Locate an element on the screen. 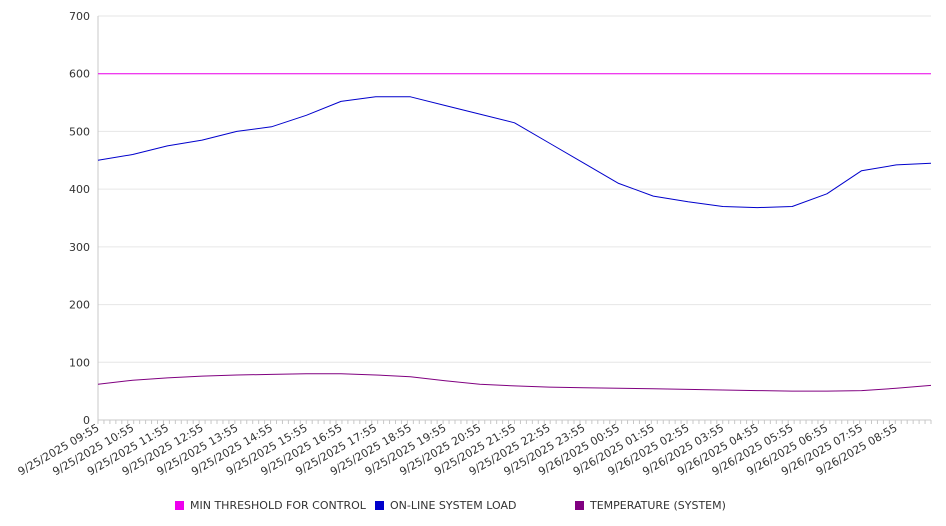 This screenshot has width=946, height=526. y-tick-label-100: 100 is located at coordinates (79, 362).